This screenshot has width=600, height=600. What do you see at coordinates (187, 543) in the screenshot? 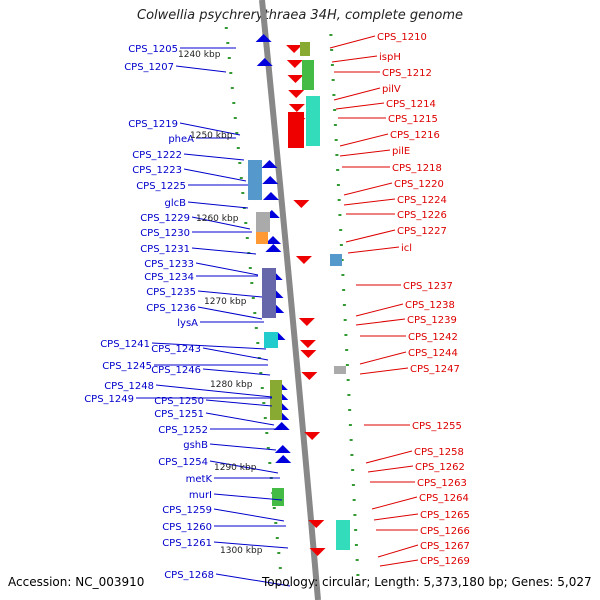
I see `left-gene-label: CPS_1261` at bounding box center [187, 543].